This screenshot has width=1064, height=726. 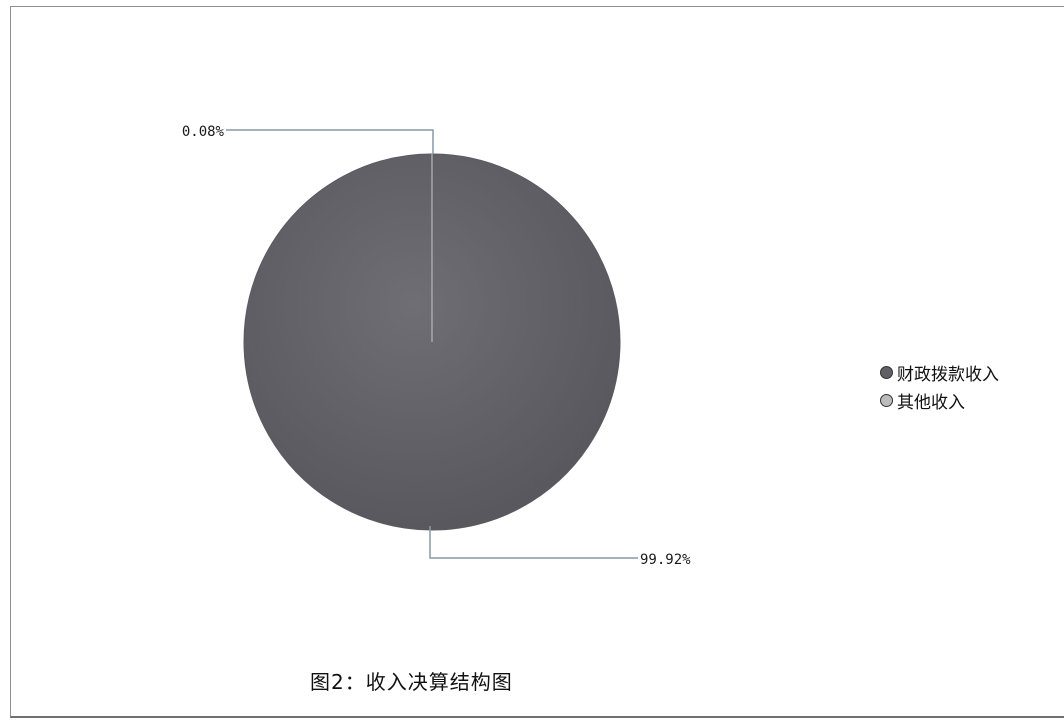 I want to click on legend-item-fiscal-appropriation: 财政拨款收入, so click(x=939, y=372).